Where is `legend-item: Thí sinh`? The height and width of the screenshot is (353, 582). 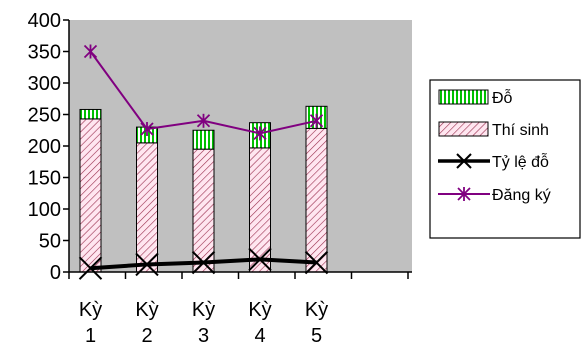 legend-item: Thí sinh is located at coordinates (493, 130).